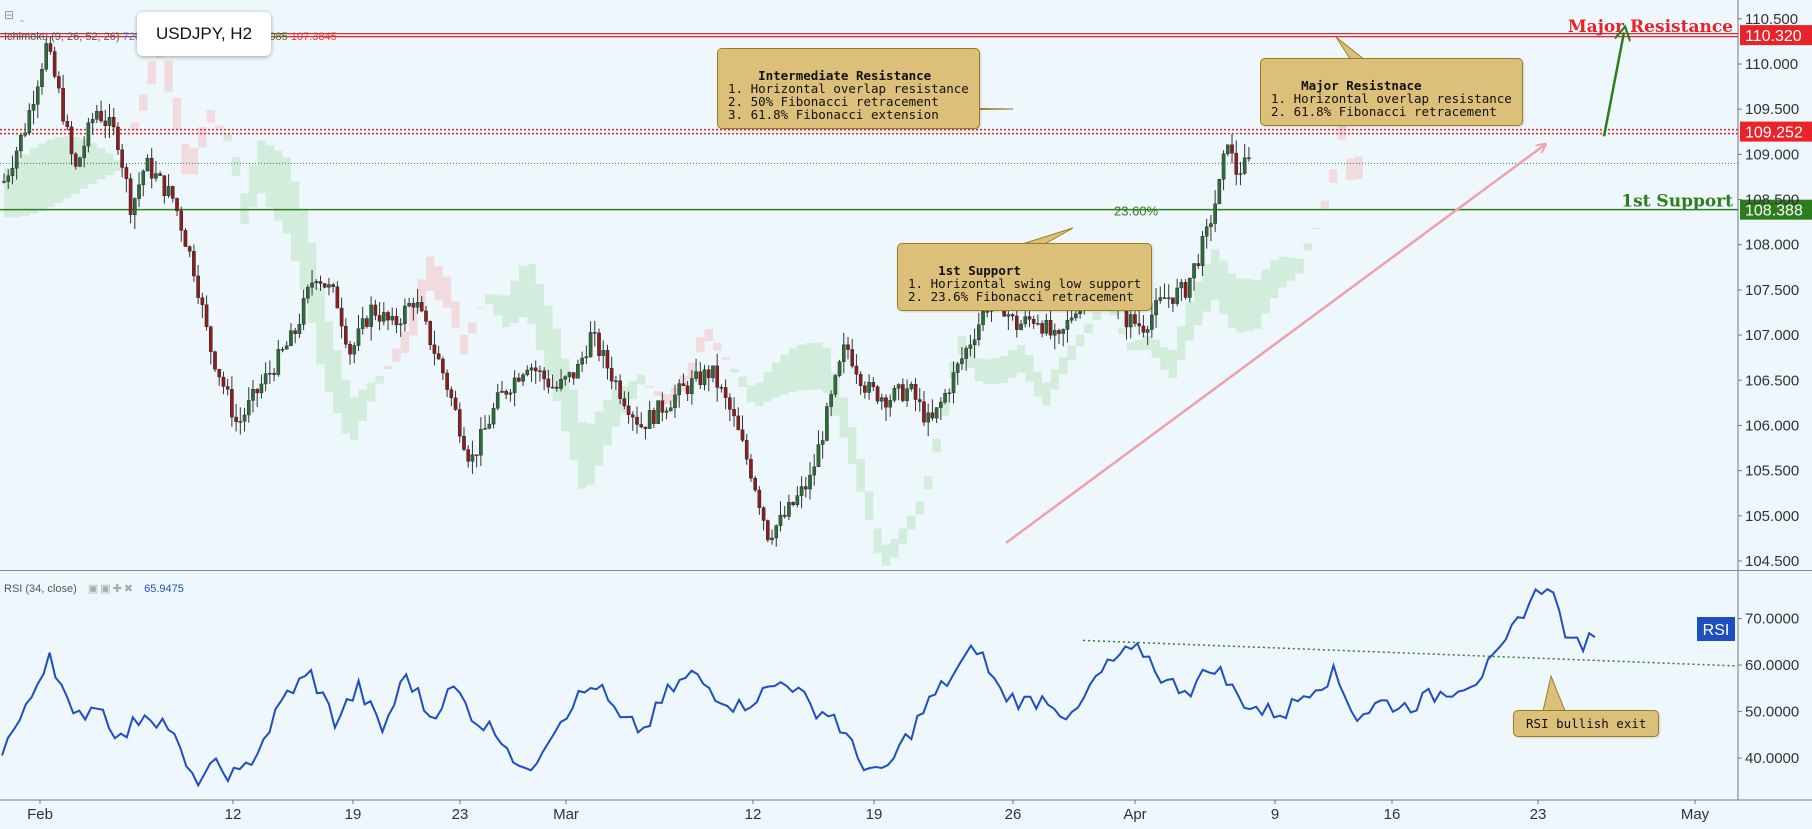 The image size is (1812, 829). I want to click on note-title: Intermediate Resistance, so click(845, 75).